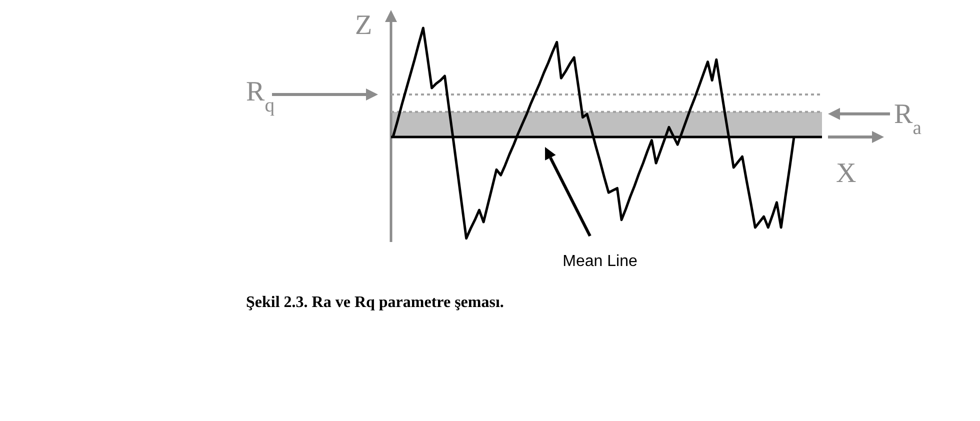 The height and width of the screenshot is (421, 980). I want to click on x-axis-title: X, so click(846, 173).